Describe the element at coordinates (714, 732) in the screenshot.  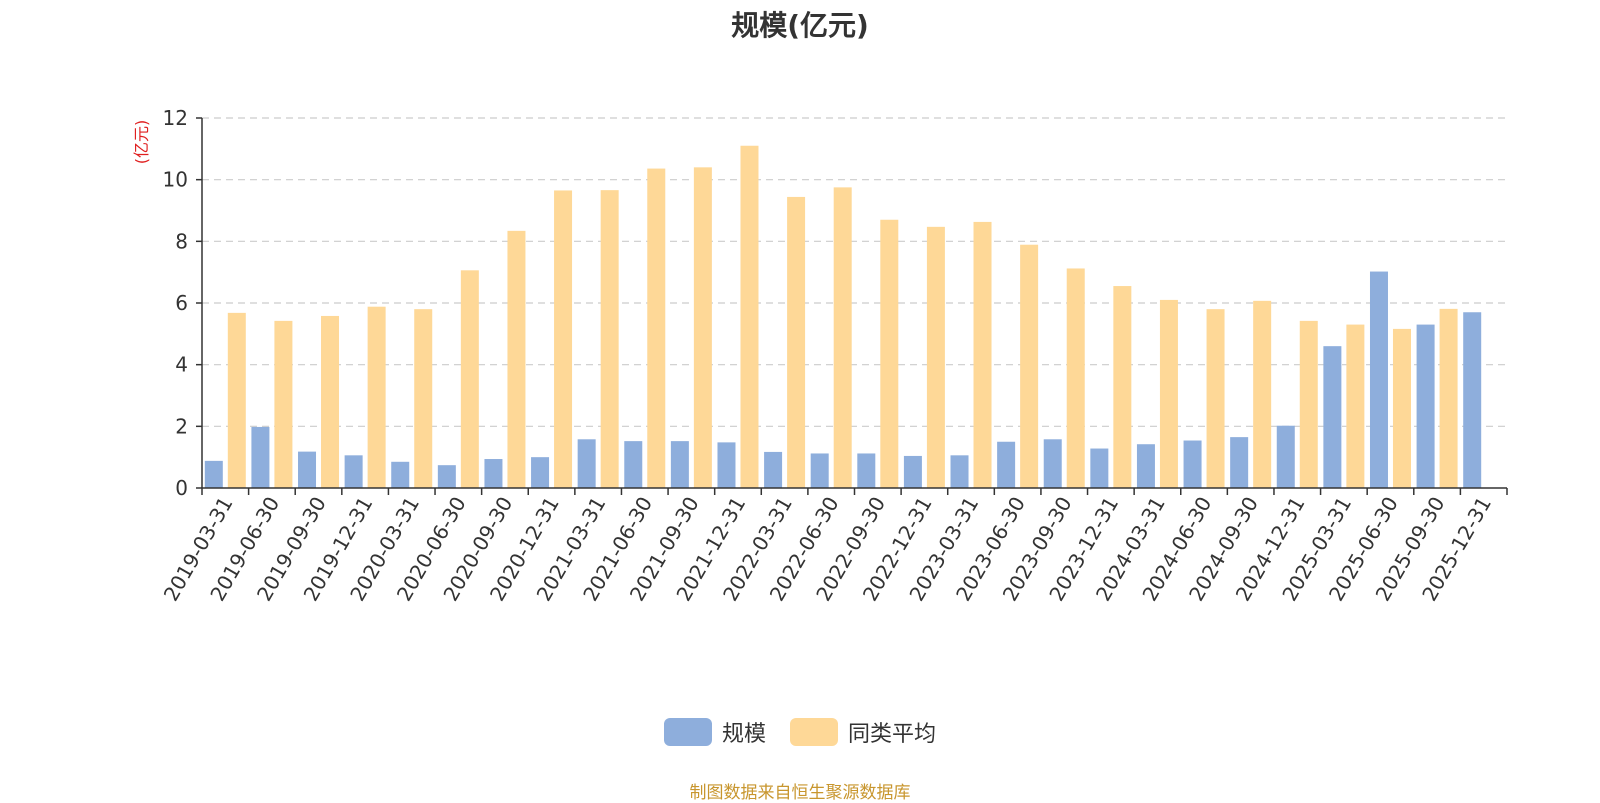
I see `legend-item-series-1: 规模` at that location.